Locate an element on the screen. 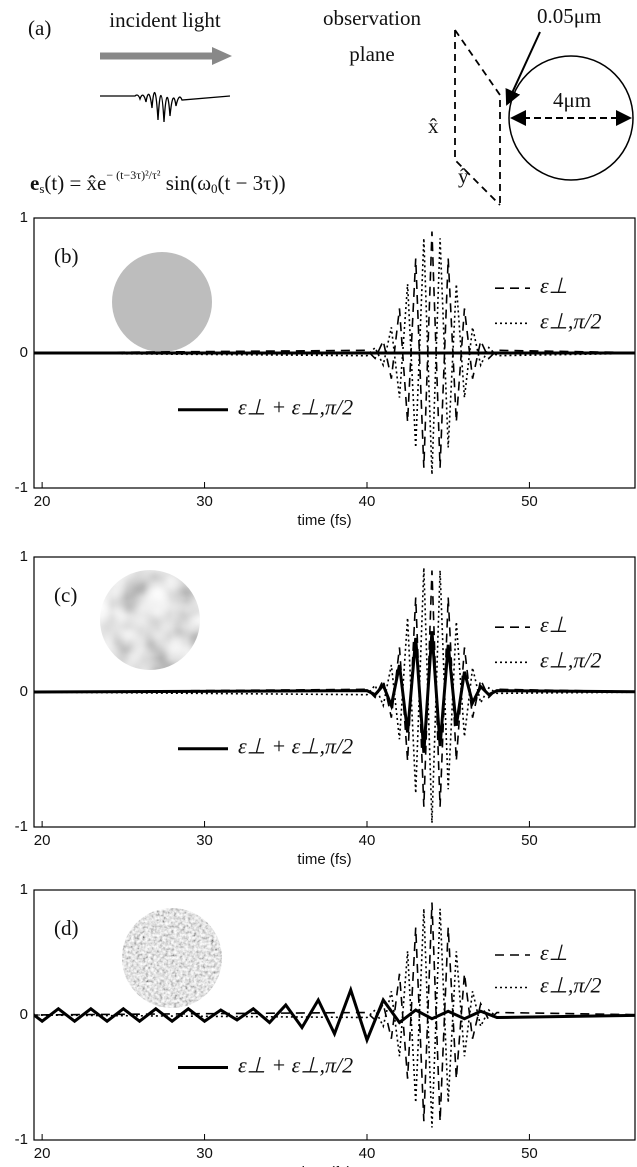 The image size is (637, 1167). inset-uniform is located at coordinates (162, 302).